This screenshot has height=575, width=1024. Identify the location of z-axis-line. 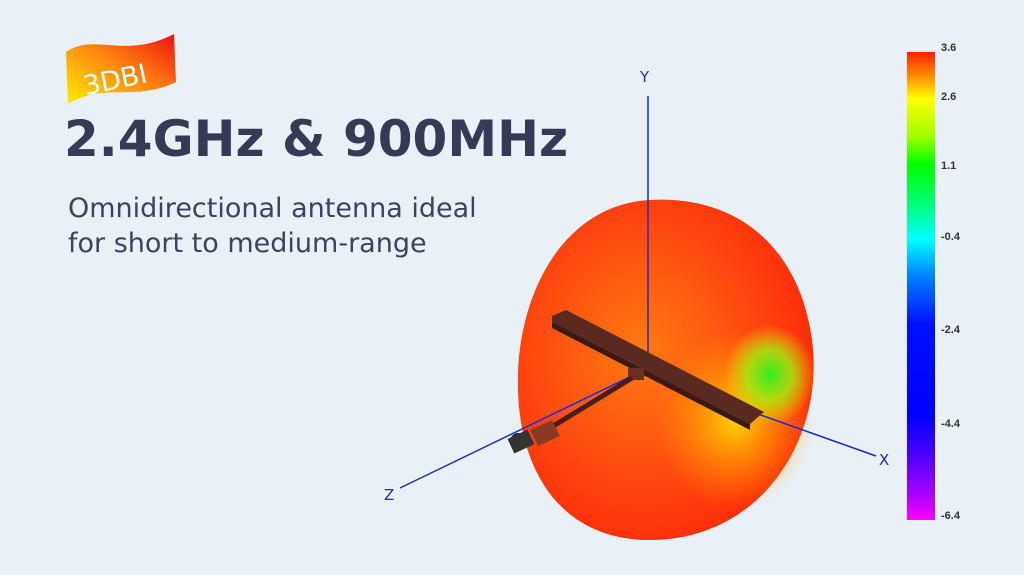
(520, 430).